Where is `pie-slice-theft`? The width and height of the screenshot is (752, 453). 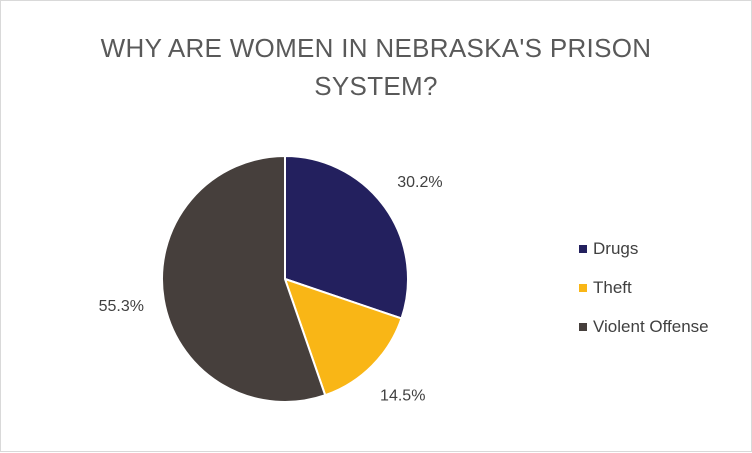
pie-slice-theft is located at coordinates (343, 337).